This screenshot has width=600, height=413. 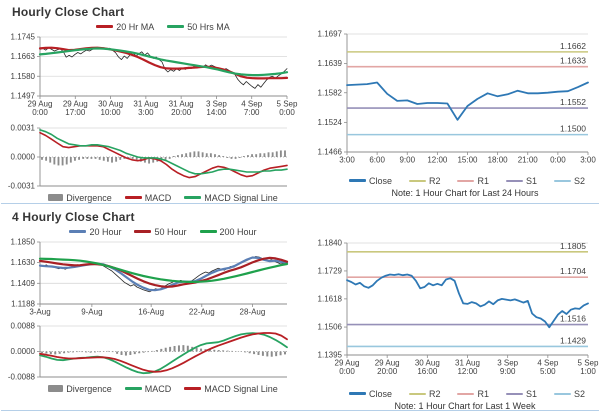 I want to click on svg-text: 1.1704, so click(x=573, y=271).